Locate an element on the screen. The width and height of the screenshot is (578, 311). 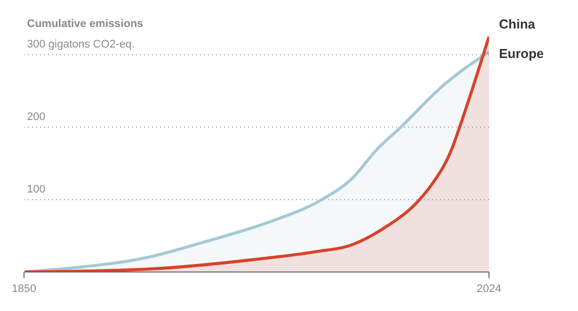
x-tick-label: 1850 is located at coordinates (24, 289).